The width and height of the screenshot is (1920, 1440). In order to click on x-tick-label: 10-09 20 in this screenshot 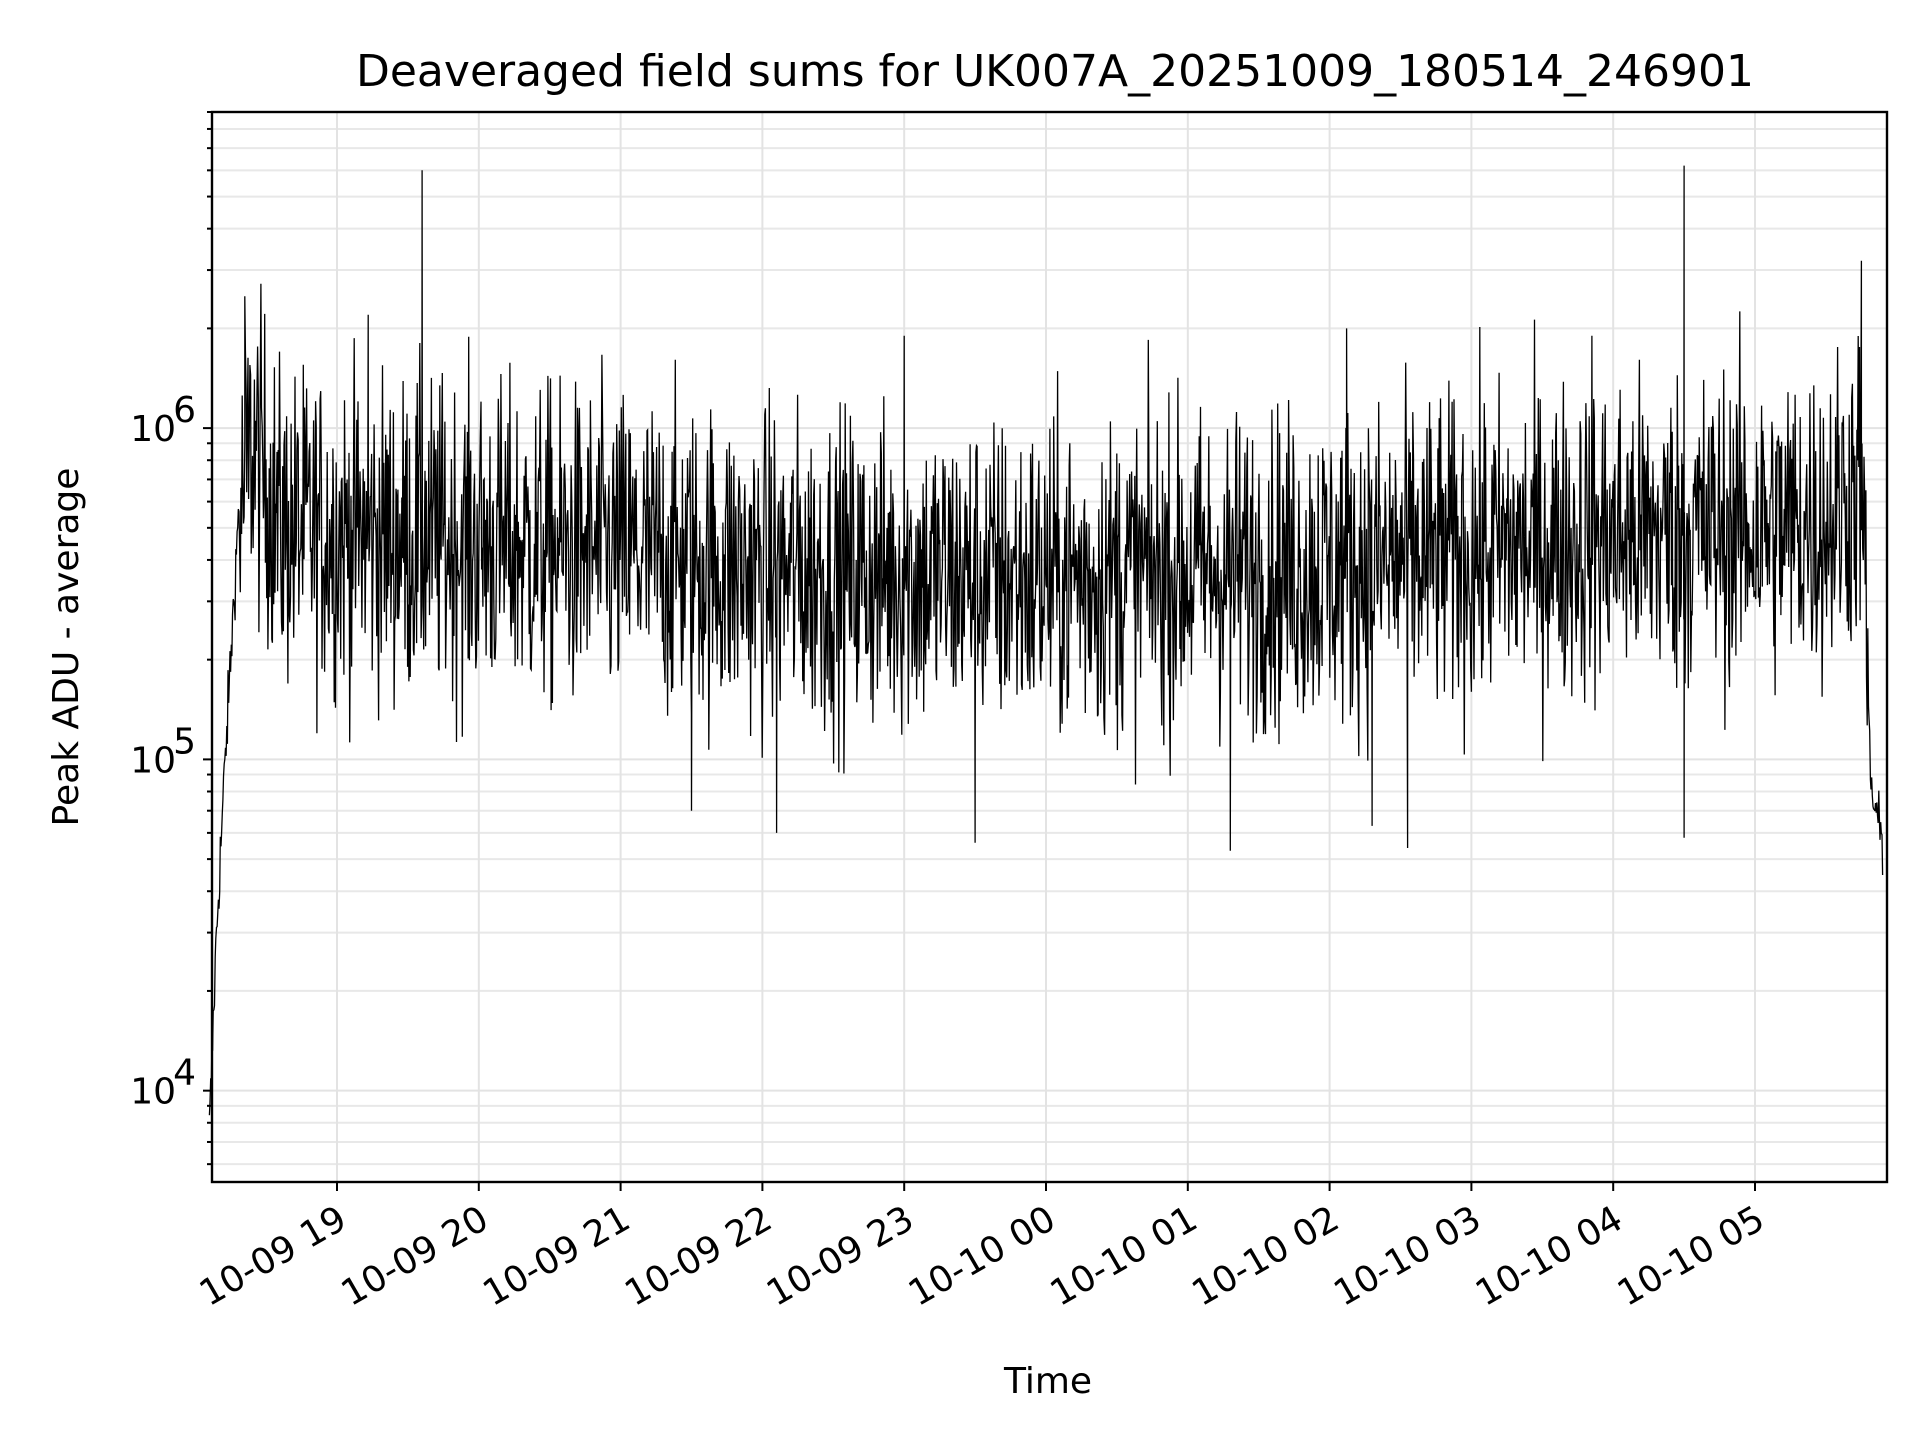, I will do `click(415, 1256)`.